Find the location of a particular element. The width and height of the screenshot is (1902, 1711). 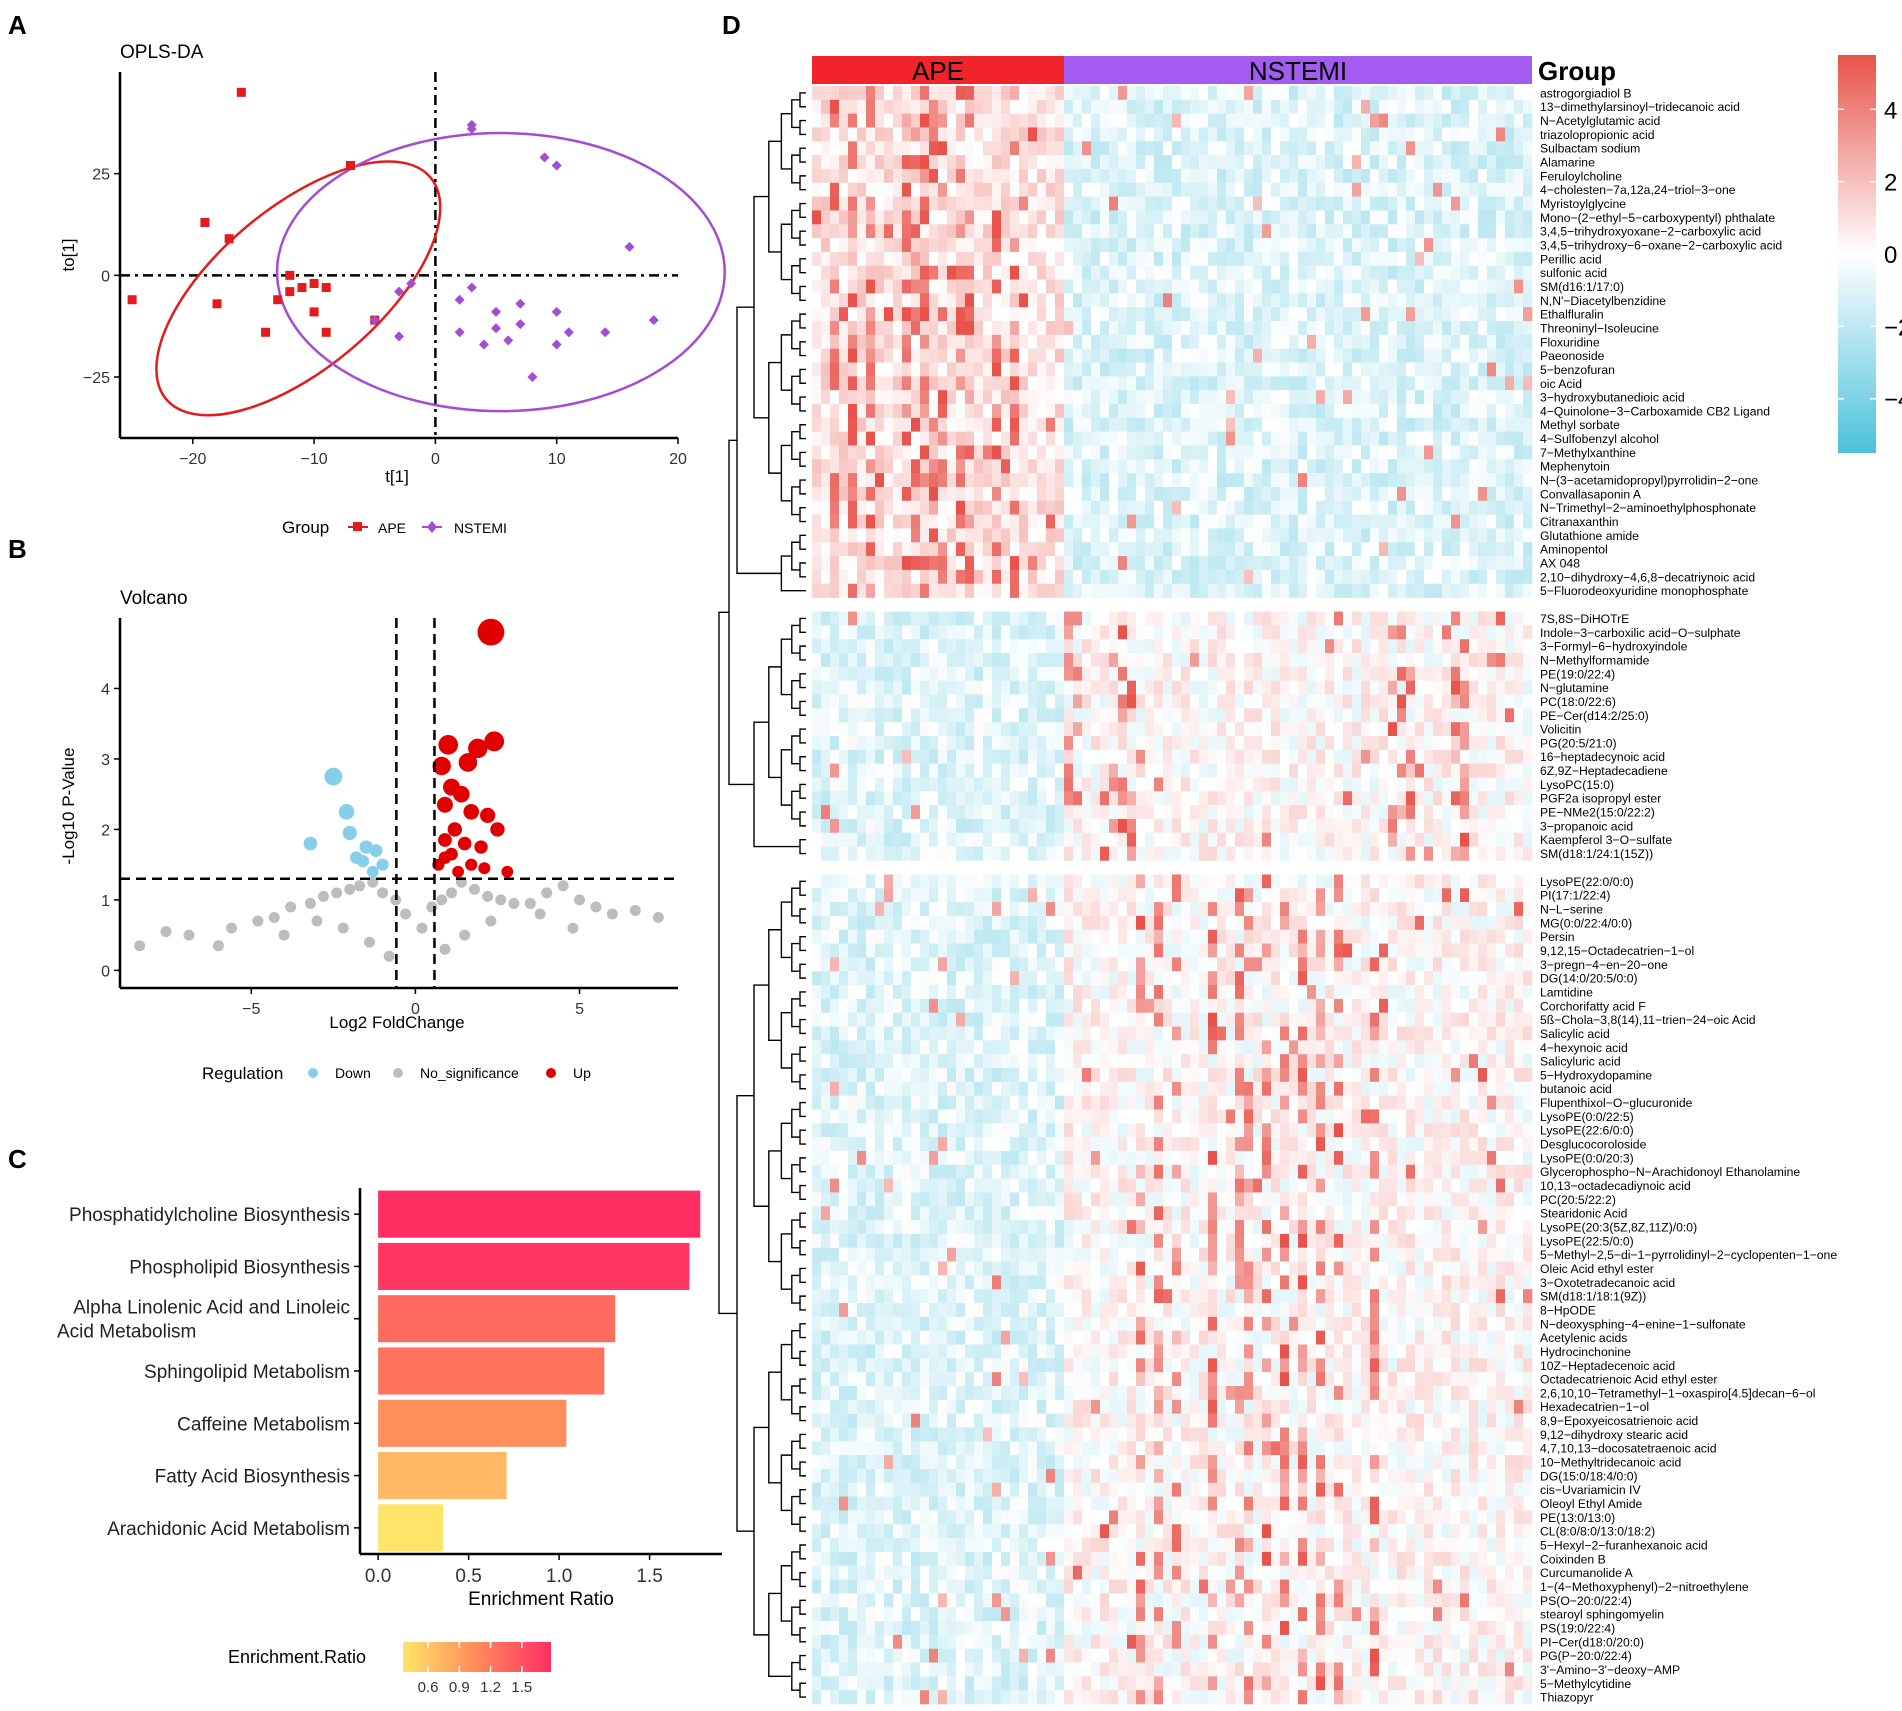

opls-point-nstemi is located at coordinates (471, 124).